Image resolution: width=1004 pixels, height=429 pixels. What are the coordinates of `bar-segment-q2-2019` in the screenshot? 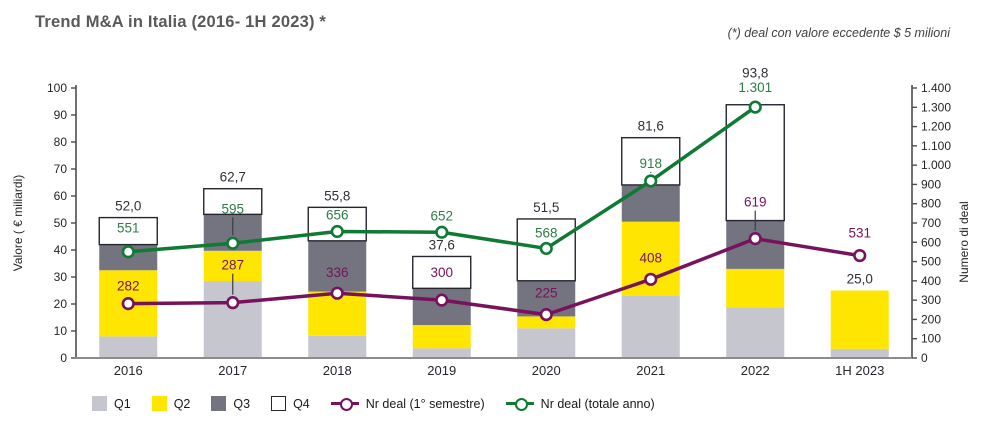 It's located at (441, 337).